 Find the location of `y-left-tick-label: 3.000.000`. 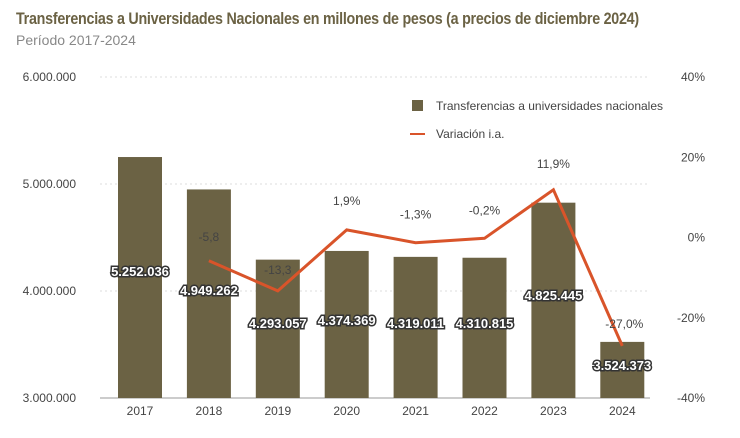

y-left-tick-label: 3.000.000 is located at coordinates (50, 398).